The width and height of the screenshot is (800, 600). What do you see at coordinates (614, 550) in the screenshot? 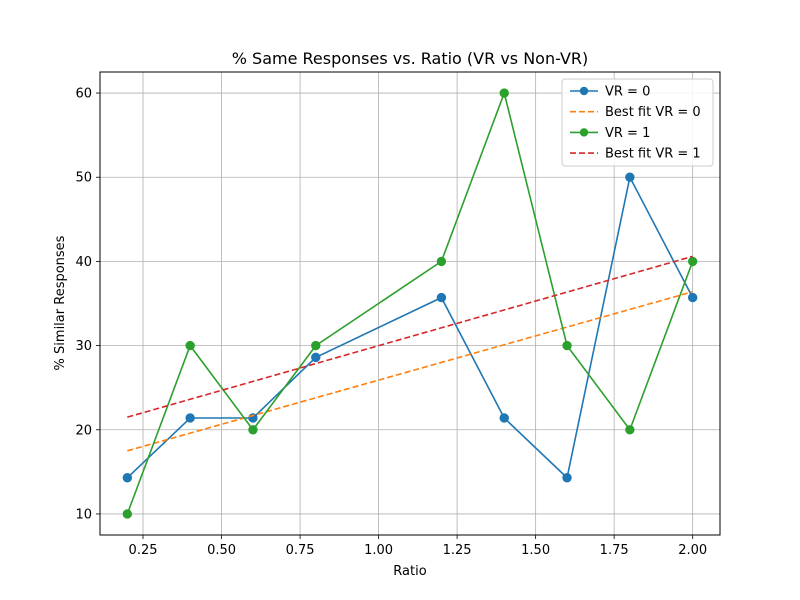
I see `x-tick-label: 1.75` at bounding box center [614, 550].